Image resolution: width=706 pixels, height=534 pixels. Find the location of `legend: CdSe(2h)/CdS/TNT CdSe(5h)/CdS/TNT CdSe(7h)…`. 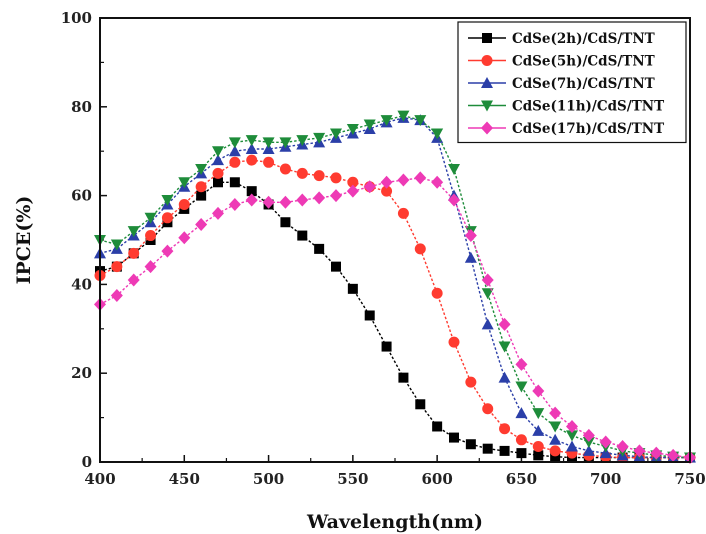

legend: CdSe(2h)/CdS/TNT CdSe(5h)/CdS/TNT CdSe(7h)… is located at coordinates (572, 82).